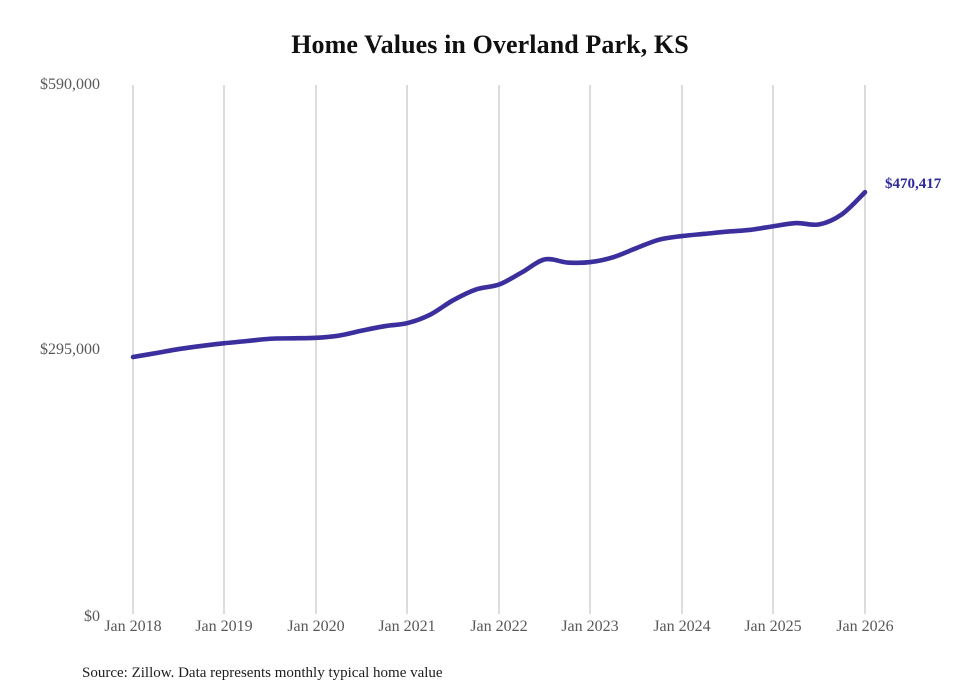 The image size is (980, 699). What do you see at coordinates (407, 626) in the screenshot?
I see `x-axis-tick-label: Jan 2021` at bounding box center [407, 626].